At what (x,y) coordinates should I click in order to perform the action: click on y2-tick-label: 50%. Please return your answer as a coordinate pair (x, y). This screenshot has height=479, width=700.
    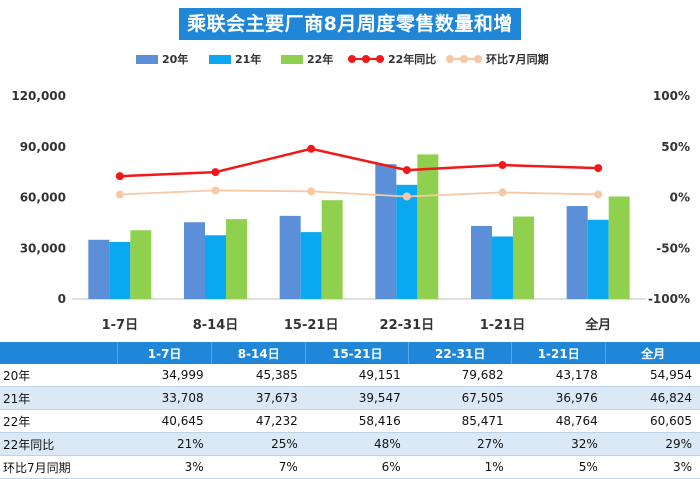
    Looking at the image, I should click on (675, 147).